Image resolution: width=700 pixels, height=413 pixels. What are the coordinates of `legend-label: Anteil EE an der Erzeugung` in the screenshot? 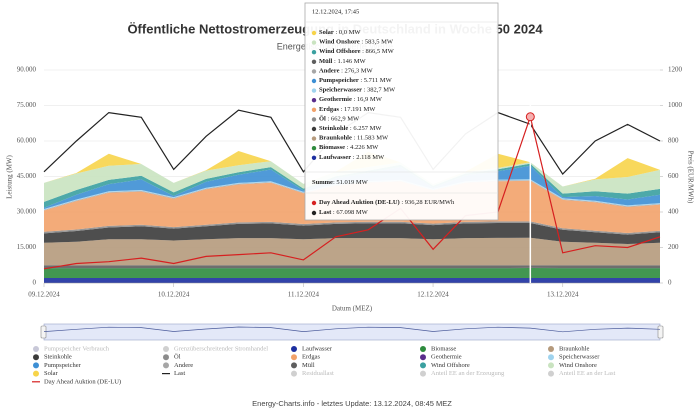 It's located at (468, 373).